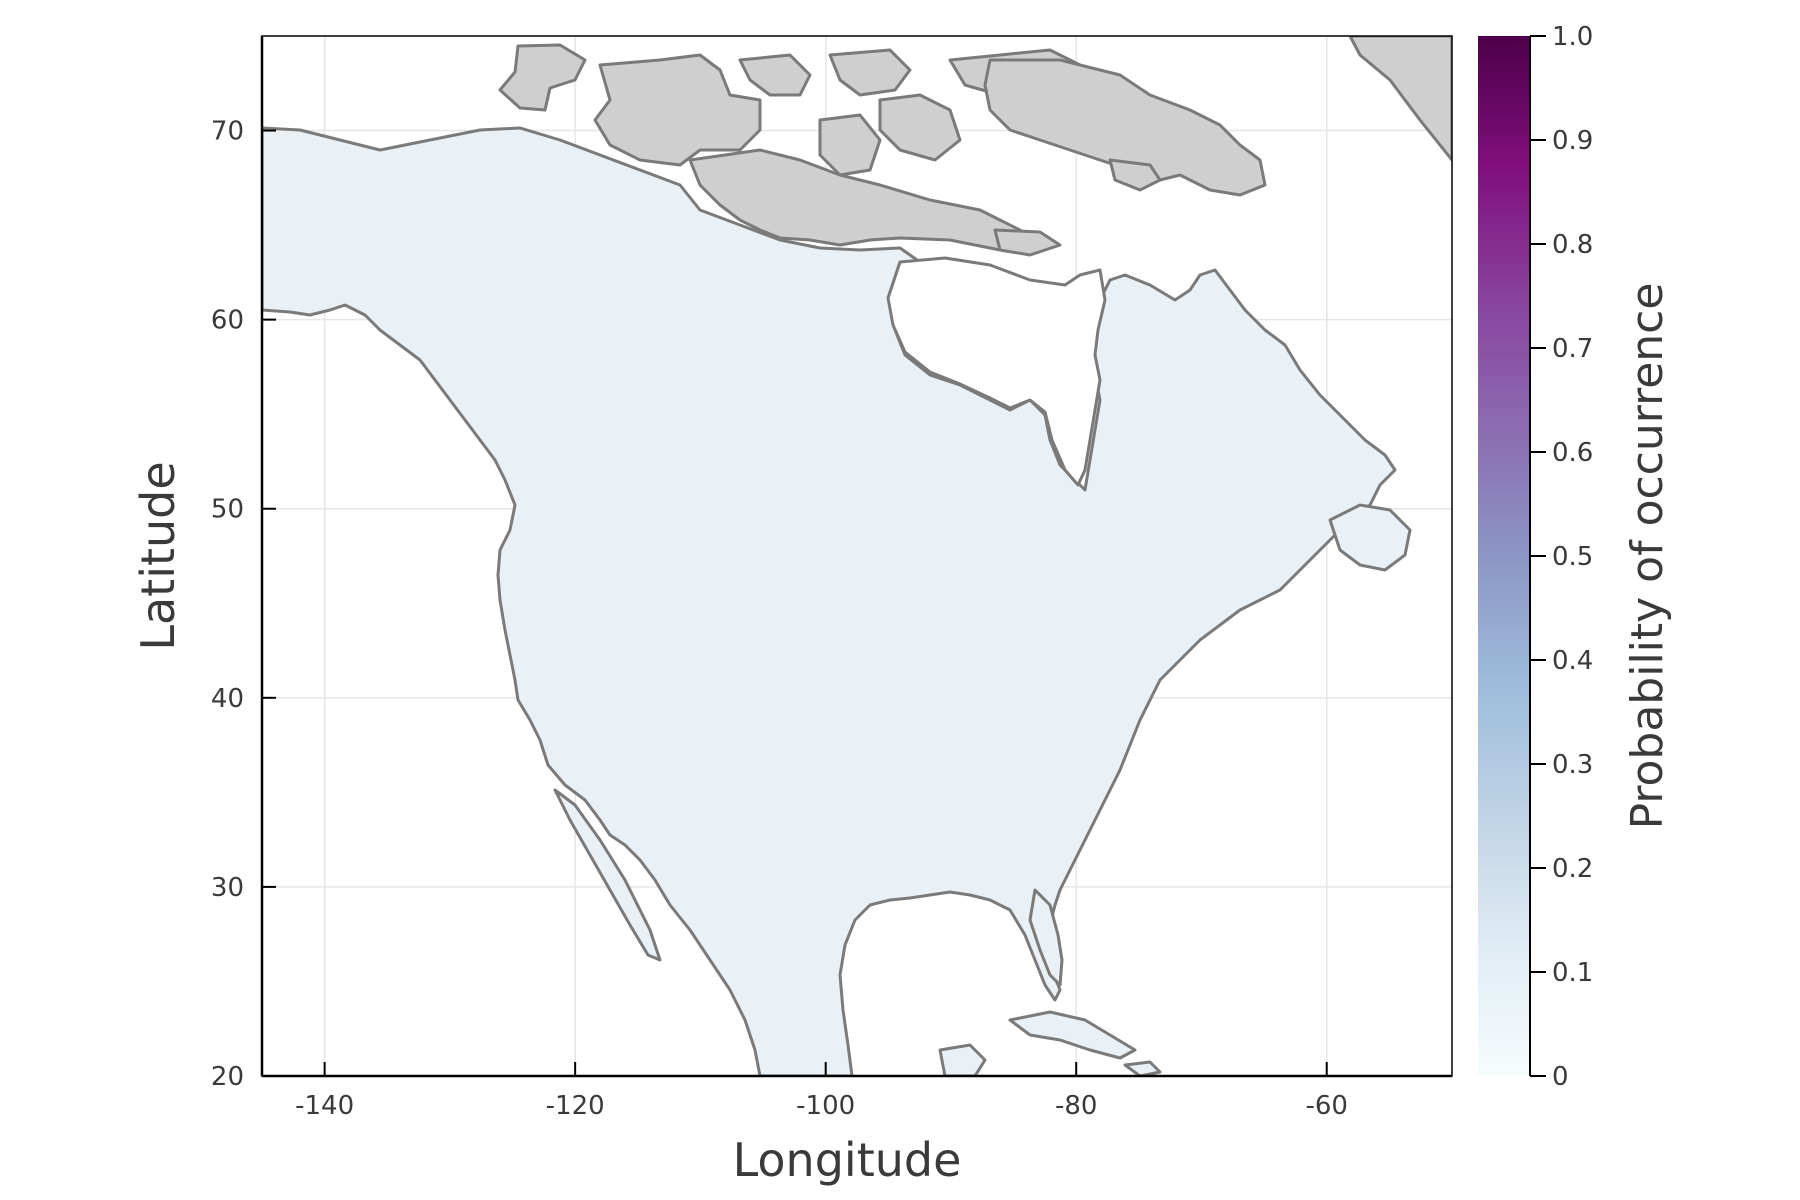  I want to click on y-tick-label: 60, so click(227, 321).